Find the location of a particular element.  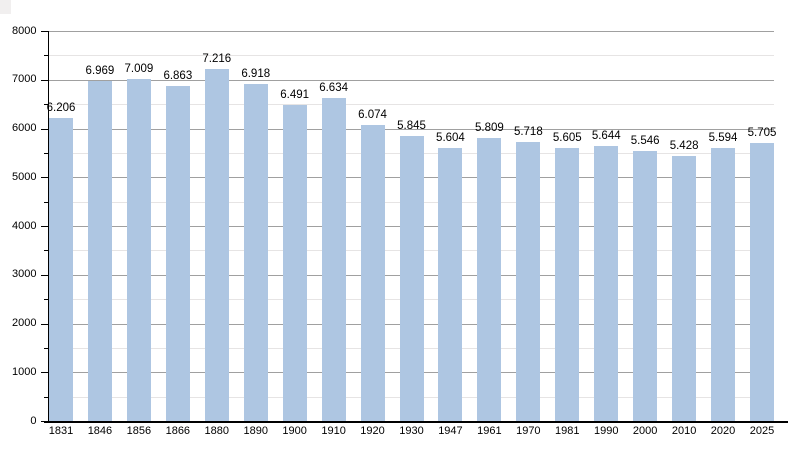

x-axis-tick-label: 1890 is located at coordinates (255, 431).